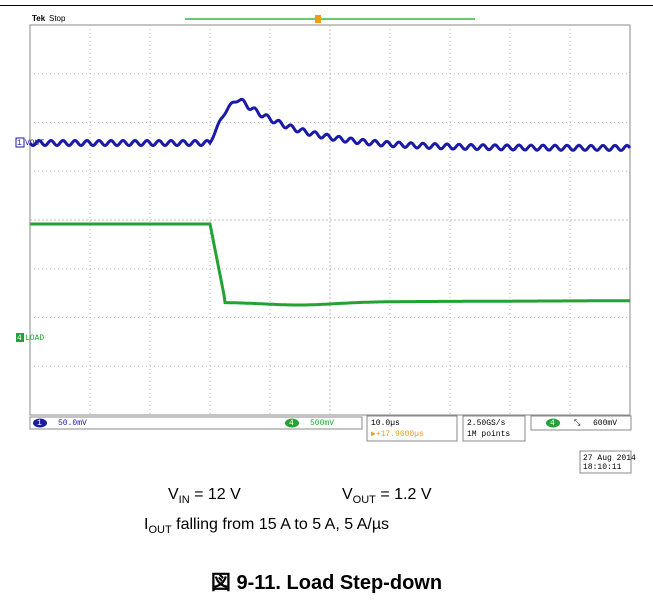 The width and height of the screenshot is (653, 601). What do you see at coordinates (486, 423) in the screenshot?
I see `sample-rate: 2.50GS/s` at bounding box center [486, 423].